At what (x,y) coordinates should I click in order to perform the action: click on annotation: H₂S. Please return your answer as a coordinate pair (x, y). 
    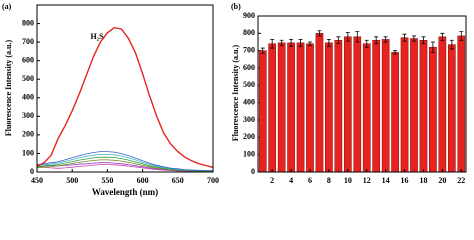
    Looking at the image, I should click on (97, 36).